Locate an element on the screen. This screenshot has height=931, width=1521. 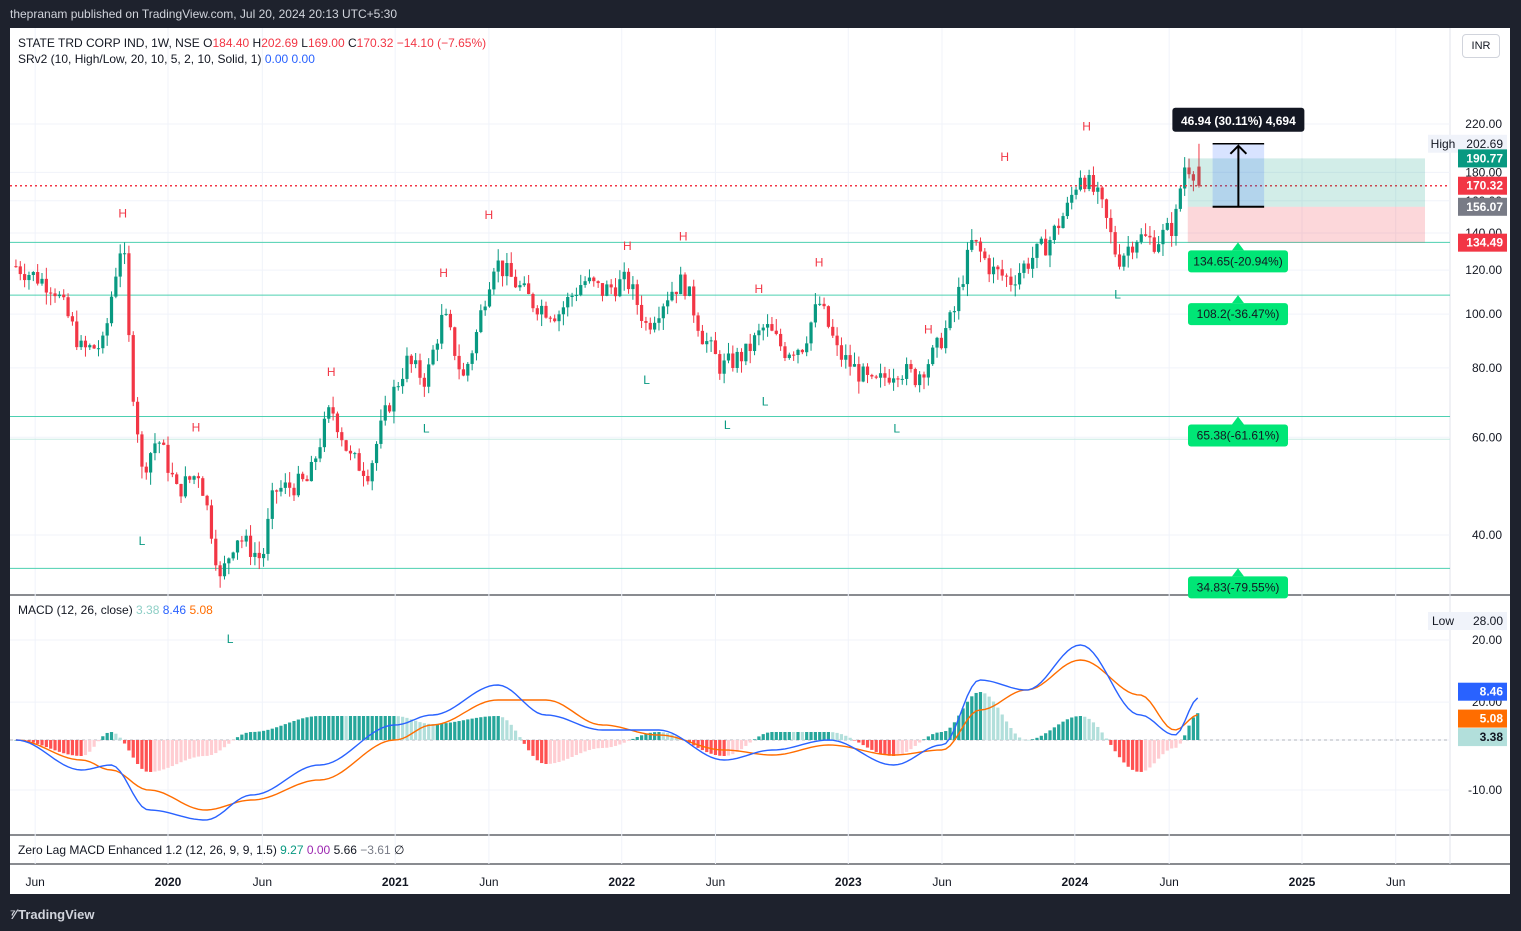
macd-axis-label: -10.00 is located at coordinates (1485, 790).